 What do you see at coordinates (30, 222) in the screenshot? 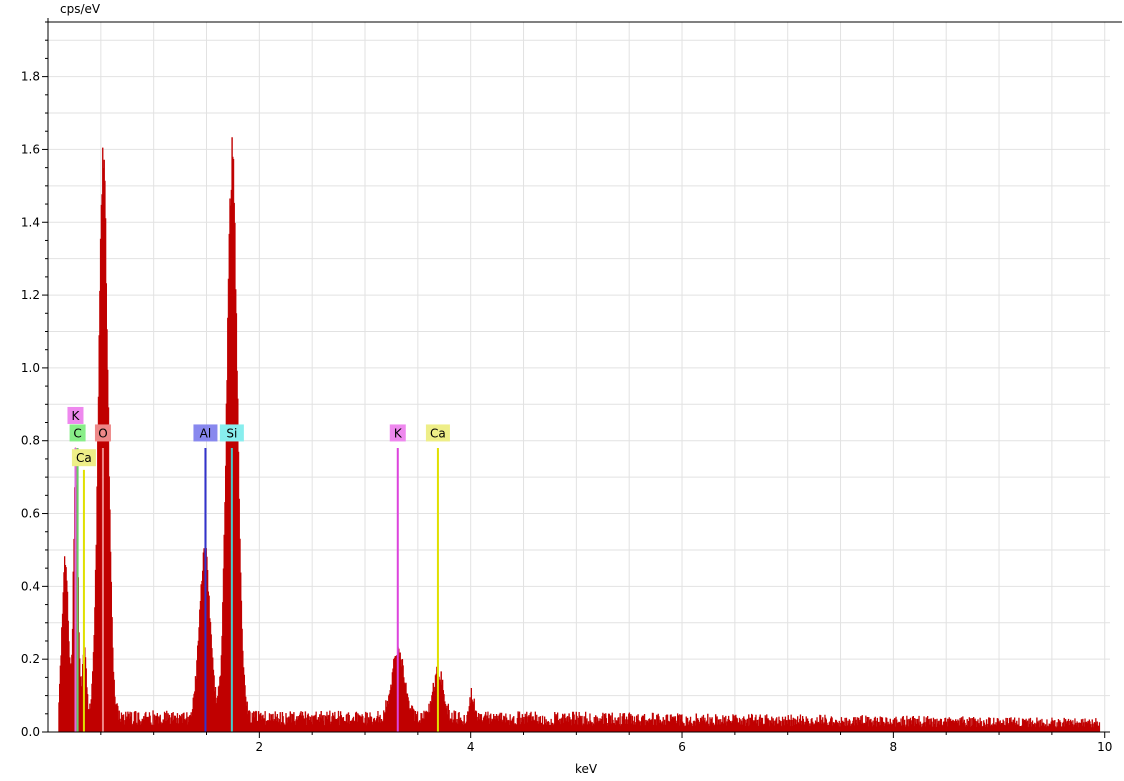
I see `y-tick-label: 1.4` at bounding box center [30, 222].